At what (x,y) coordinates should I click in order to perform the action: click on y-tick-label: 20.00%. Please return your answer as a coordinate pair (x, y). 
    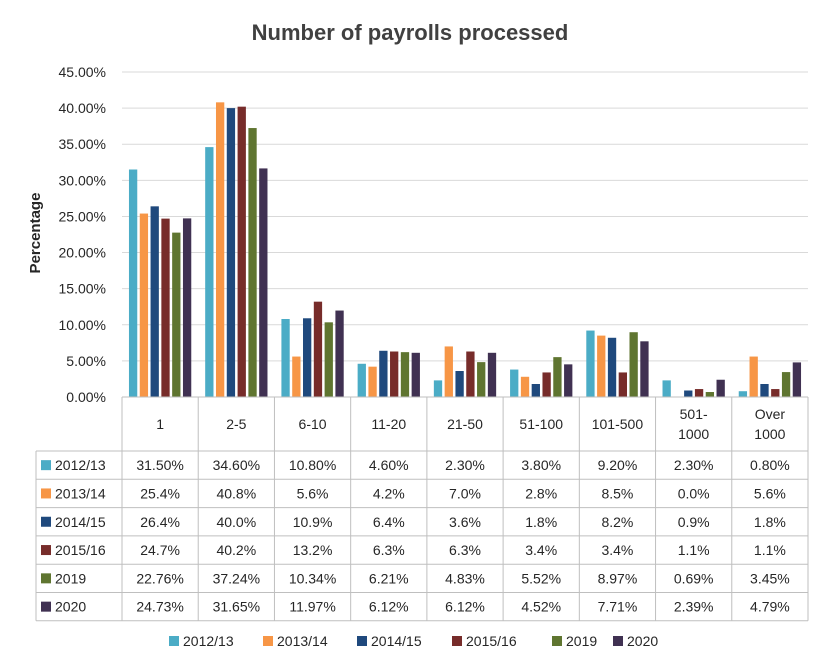
    Looking at the image, I should click on (82, 253).